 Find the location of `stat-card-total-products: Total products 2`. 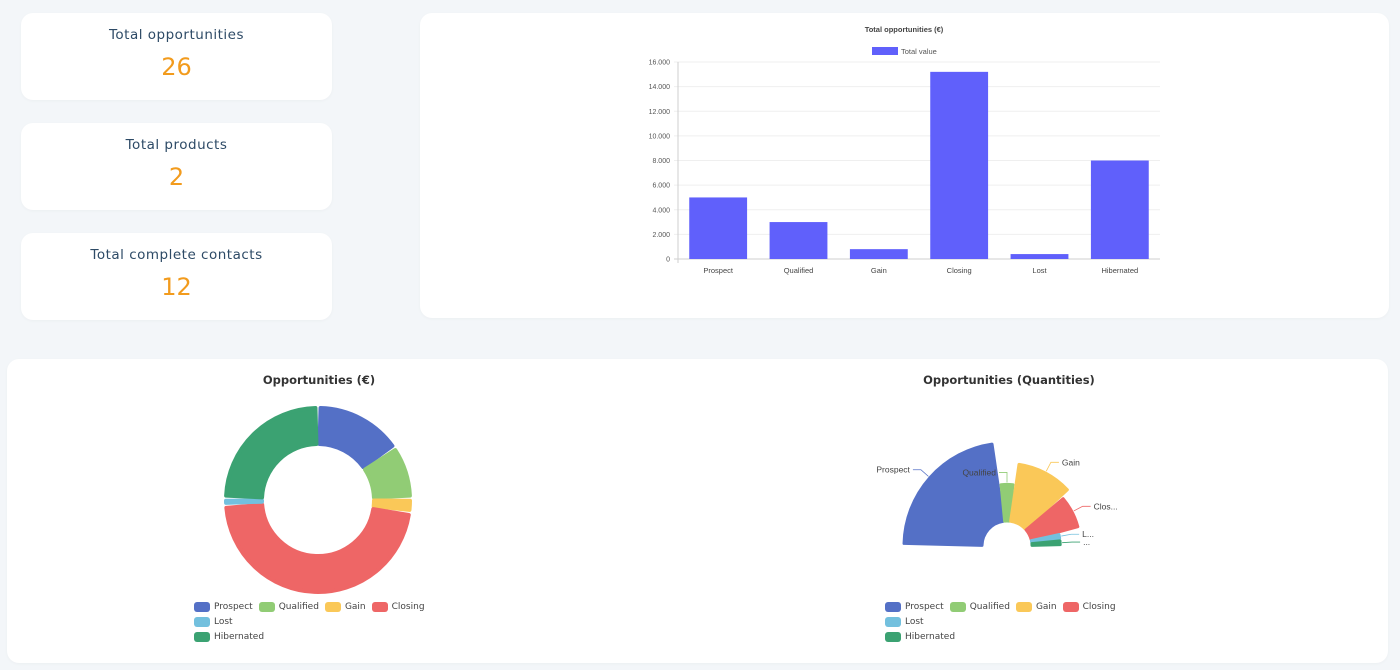

stat-card-total-products: Total products 2 is located at coordinates (176, 166).